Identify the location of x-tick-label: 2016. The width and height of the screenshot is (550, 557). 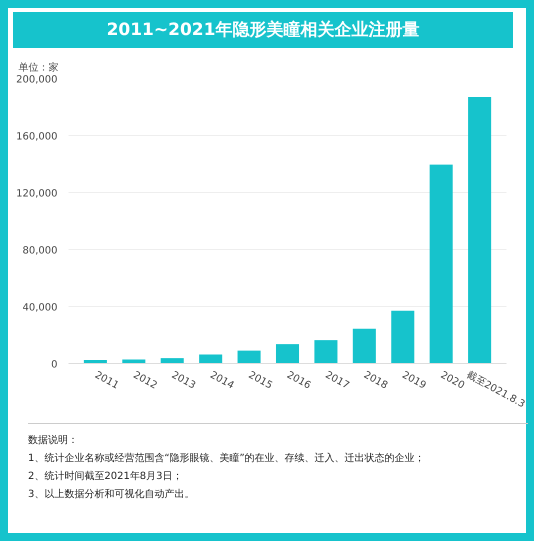
(298, 381).